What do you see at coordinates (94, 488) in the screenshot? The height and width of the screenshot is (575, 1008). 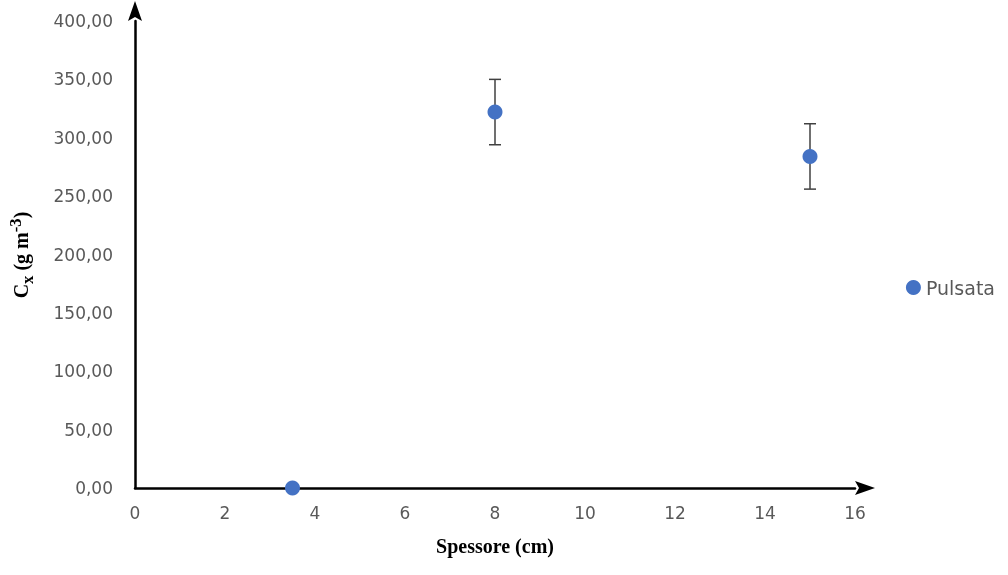 I see `y-tick-label: 0,00` at bounding box center [94, 488].